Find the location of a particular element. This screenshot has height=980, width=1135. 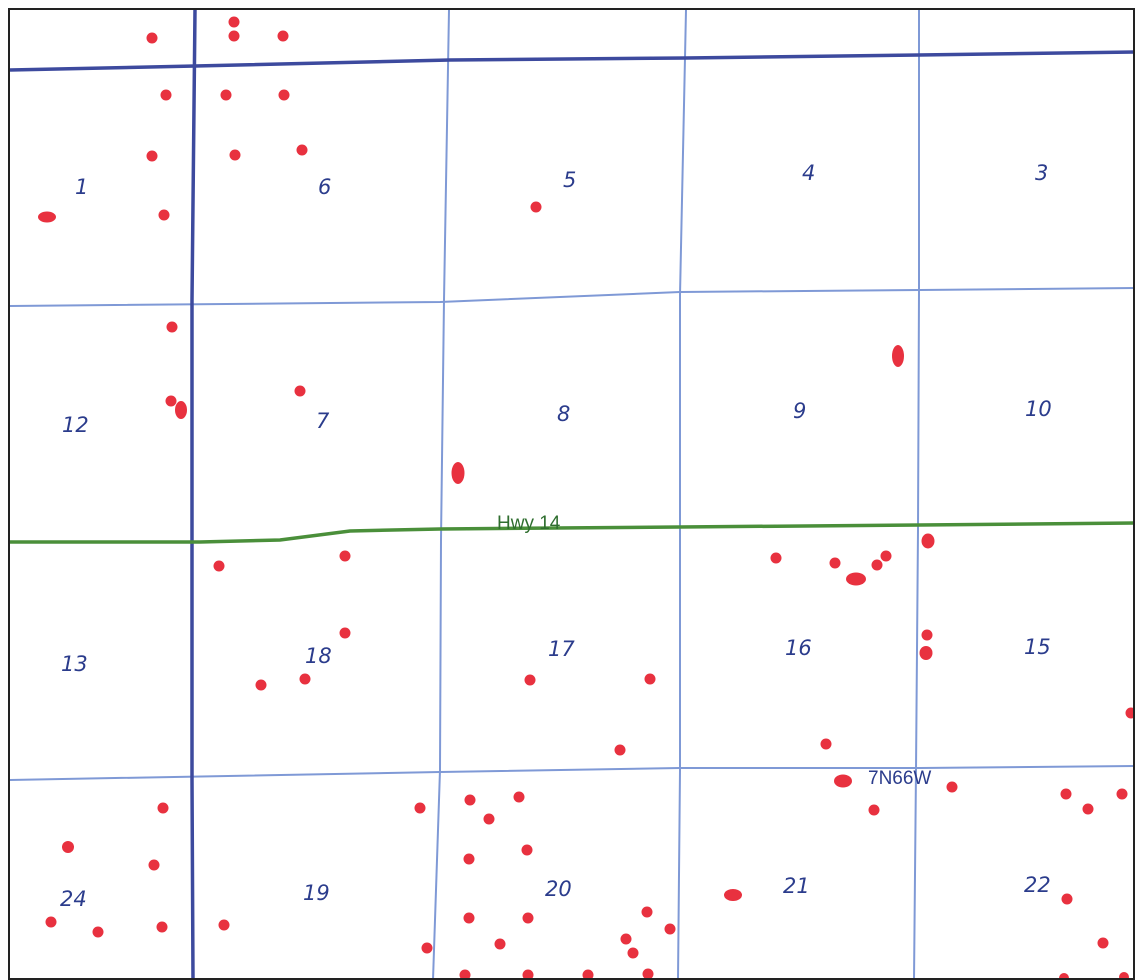

section-label: 4 is located at coordinates (808, 173).